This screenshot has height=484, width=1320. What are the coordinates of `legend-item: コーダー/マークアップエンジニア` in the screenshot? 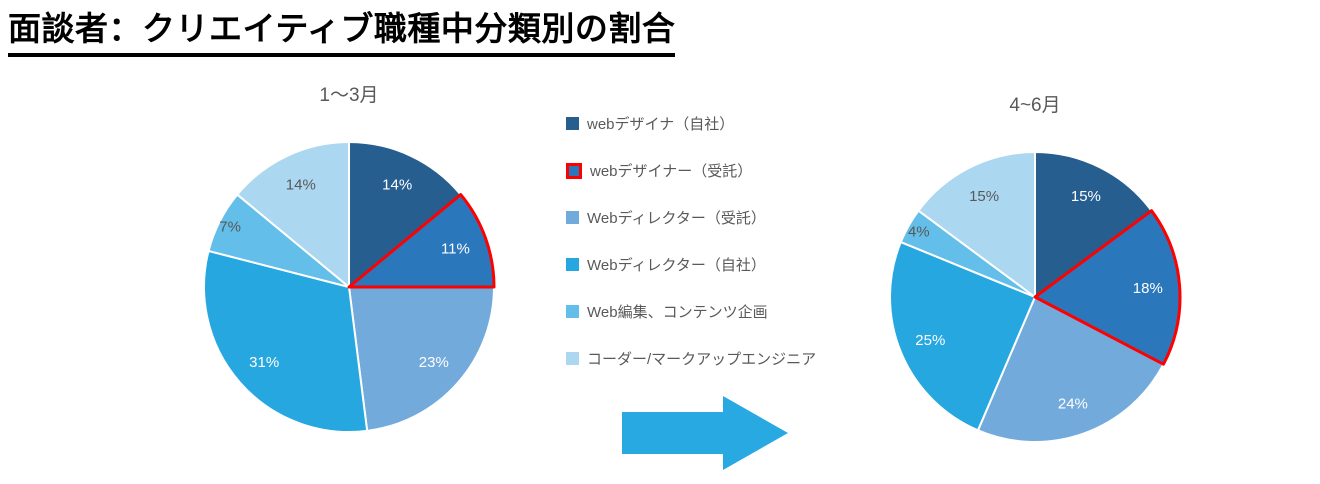 It's located at (691, 358).